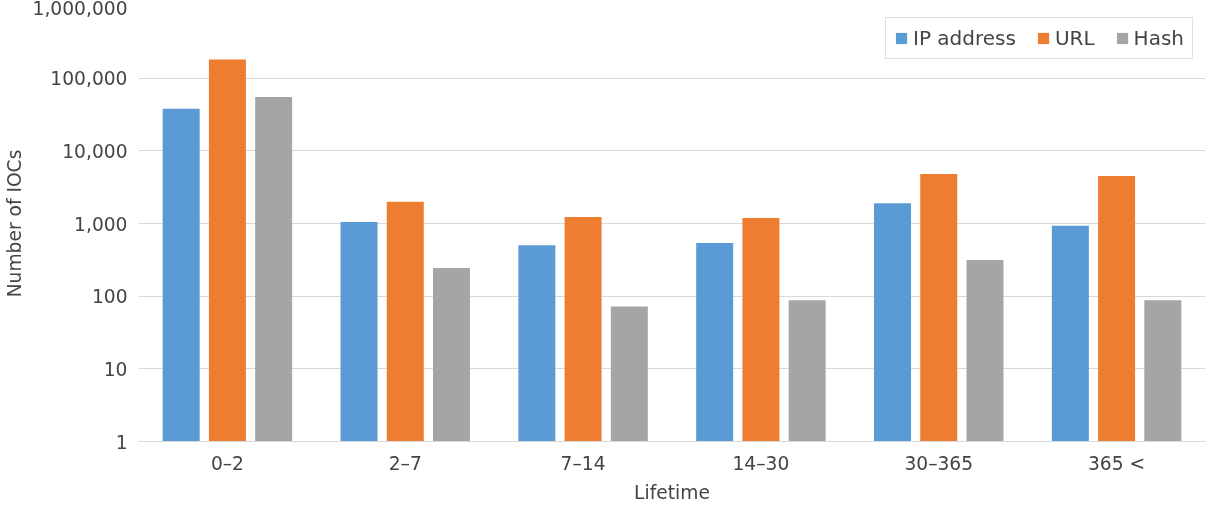  I want to click on legend-label: IP address, so click(964, 38).